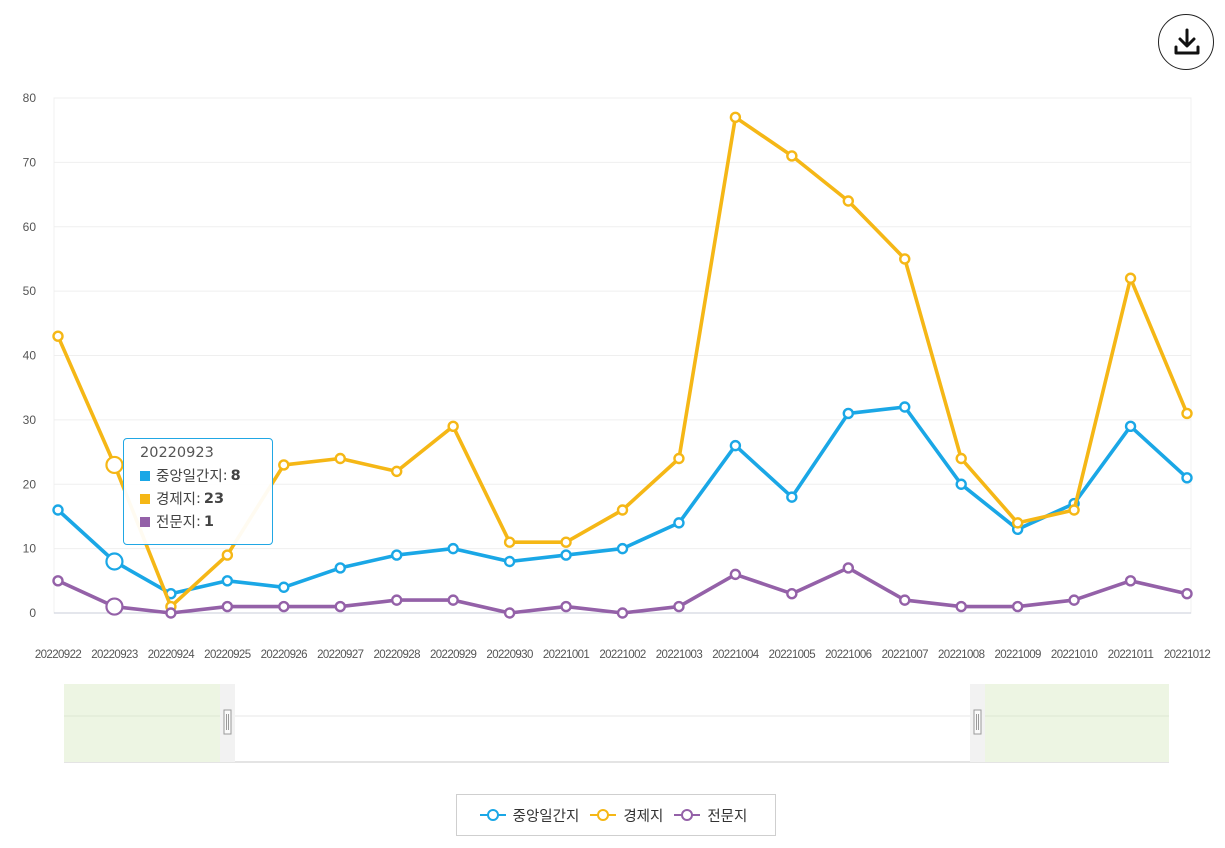 The width and height of the screenshot is (1225, 848). I want to click on x-tick-label: 20220924, so click(172, 655).